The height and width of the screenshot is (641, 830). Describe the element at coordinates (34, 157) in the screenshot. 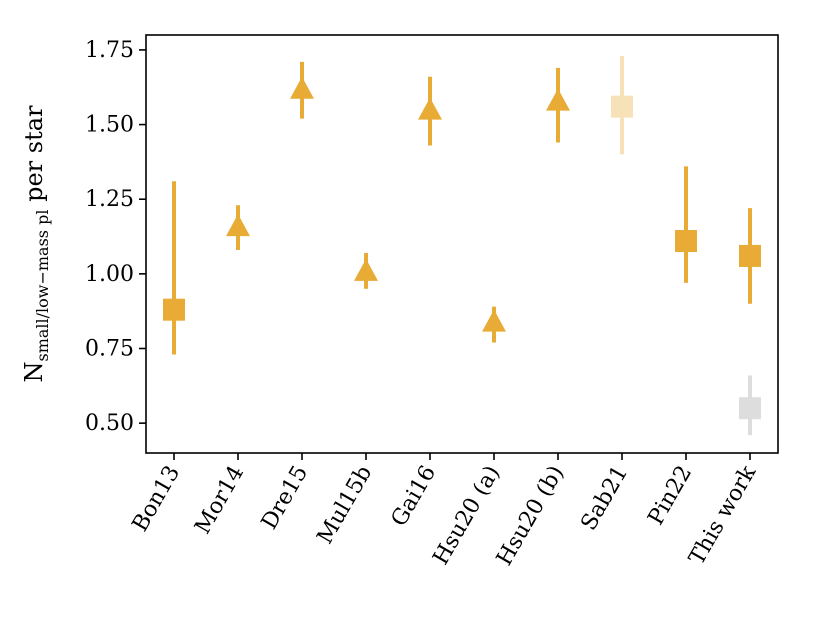

I see `y-axis-label-suffix: per star` at that location.